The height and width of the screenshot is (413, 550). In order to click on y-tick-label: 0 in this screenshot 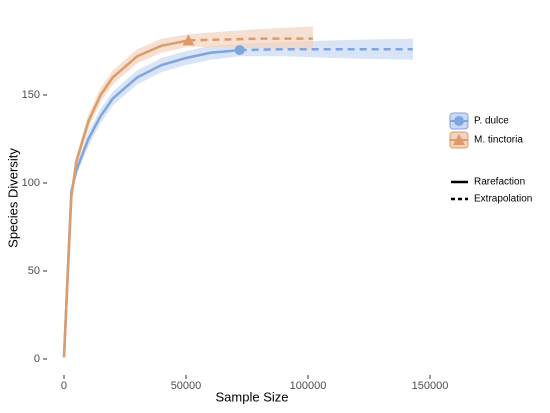, I will do `click(37, 359)`.